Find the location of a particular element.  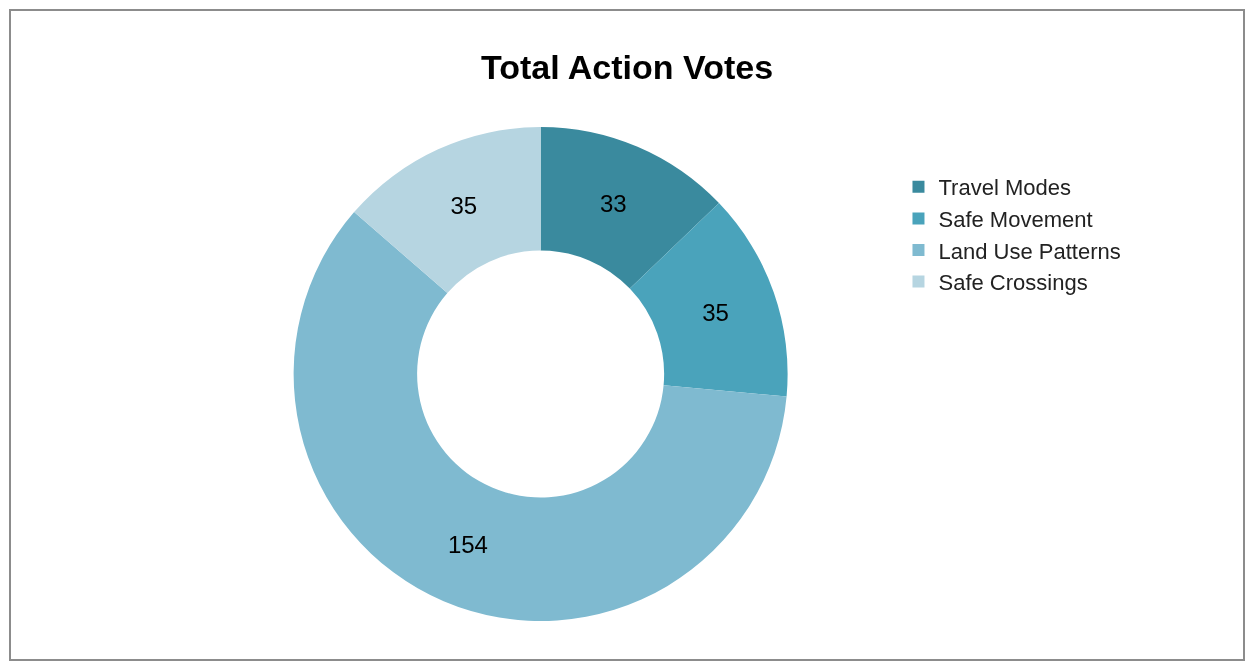

data-label: 33 is located at coordinates (613, 204).